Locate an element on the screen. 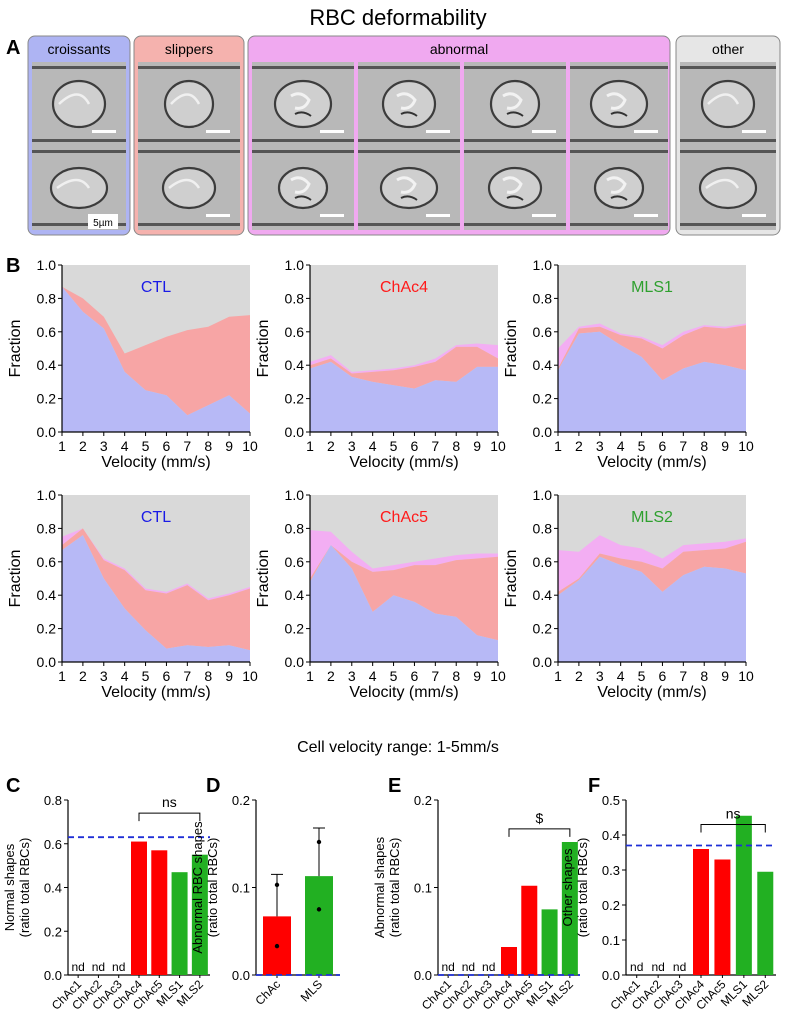 Image resolution: width=796 pixels, height=1028 pixels. panel-label-e: E is located at coordinates (394, 786).